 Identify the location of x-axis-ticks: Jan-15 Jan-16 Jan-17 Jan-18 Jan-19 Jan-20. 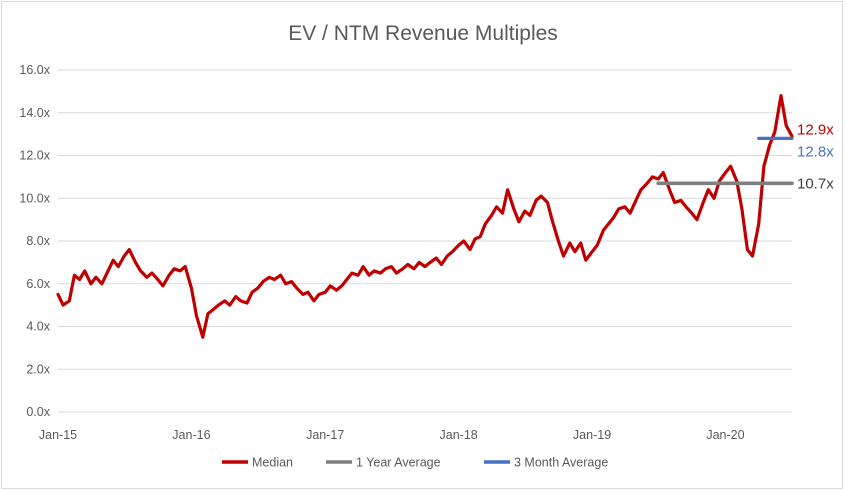
(392, 435).